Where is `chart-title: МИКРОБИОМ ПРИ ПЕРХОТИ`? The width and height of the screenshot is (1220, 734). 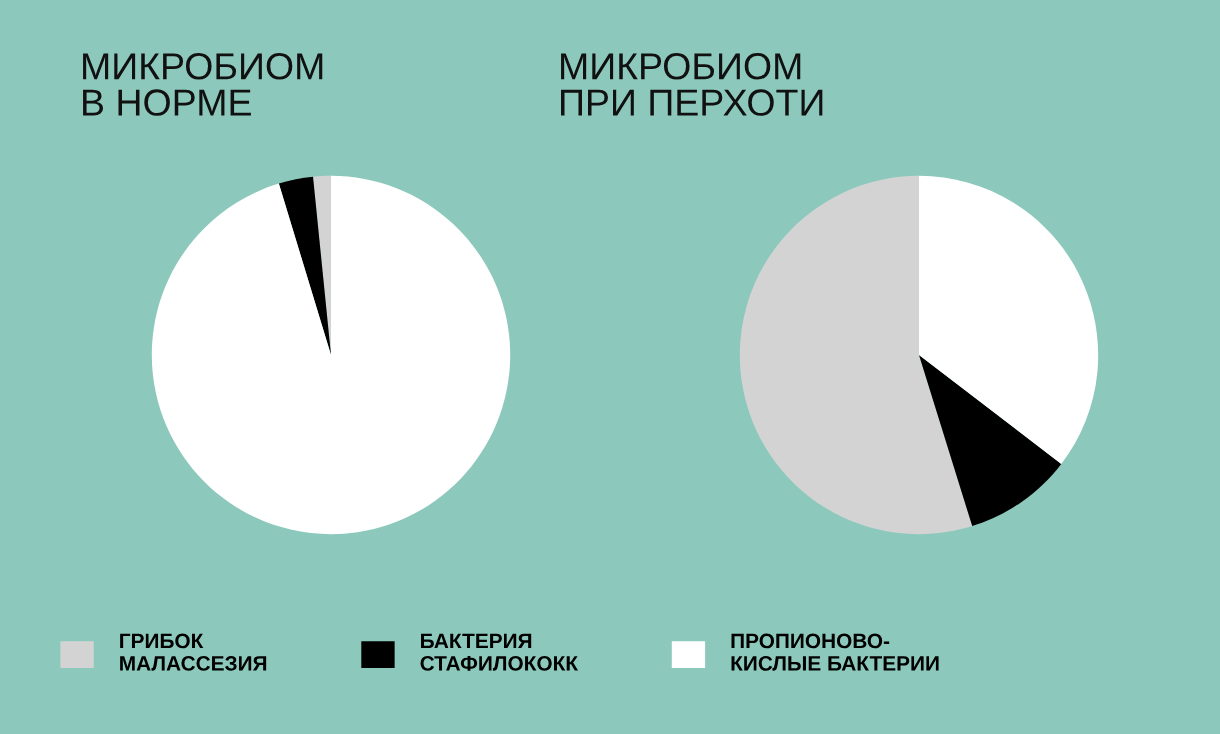 chart-title: МИКРОБИОМ ПРИ ПЕРХОТИ is located at coordinates (692, 84).